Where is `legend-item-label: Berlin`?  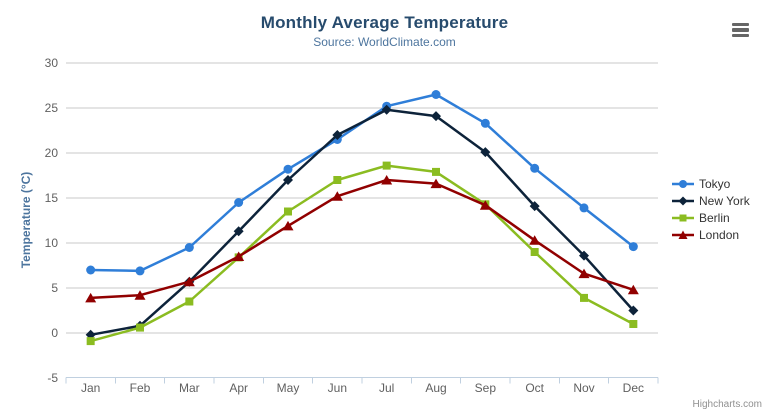
legend-item-label: Berlin is located at coordinates (714, 217).